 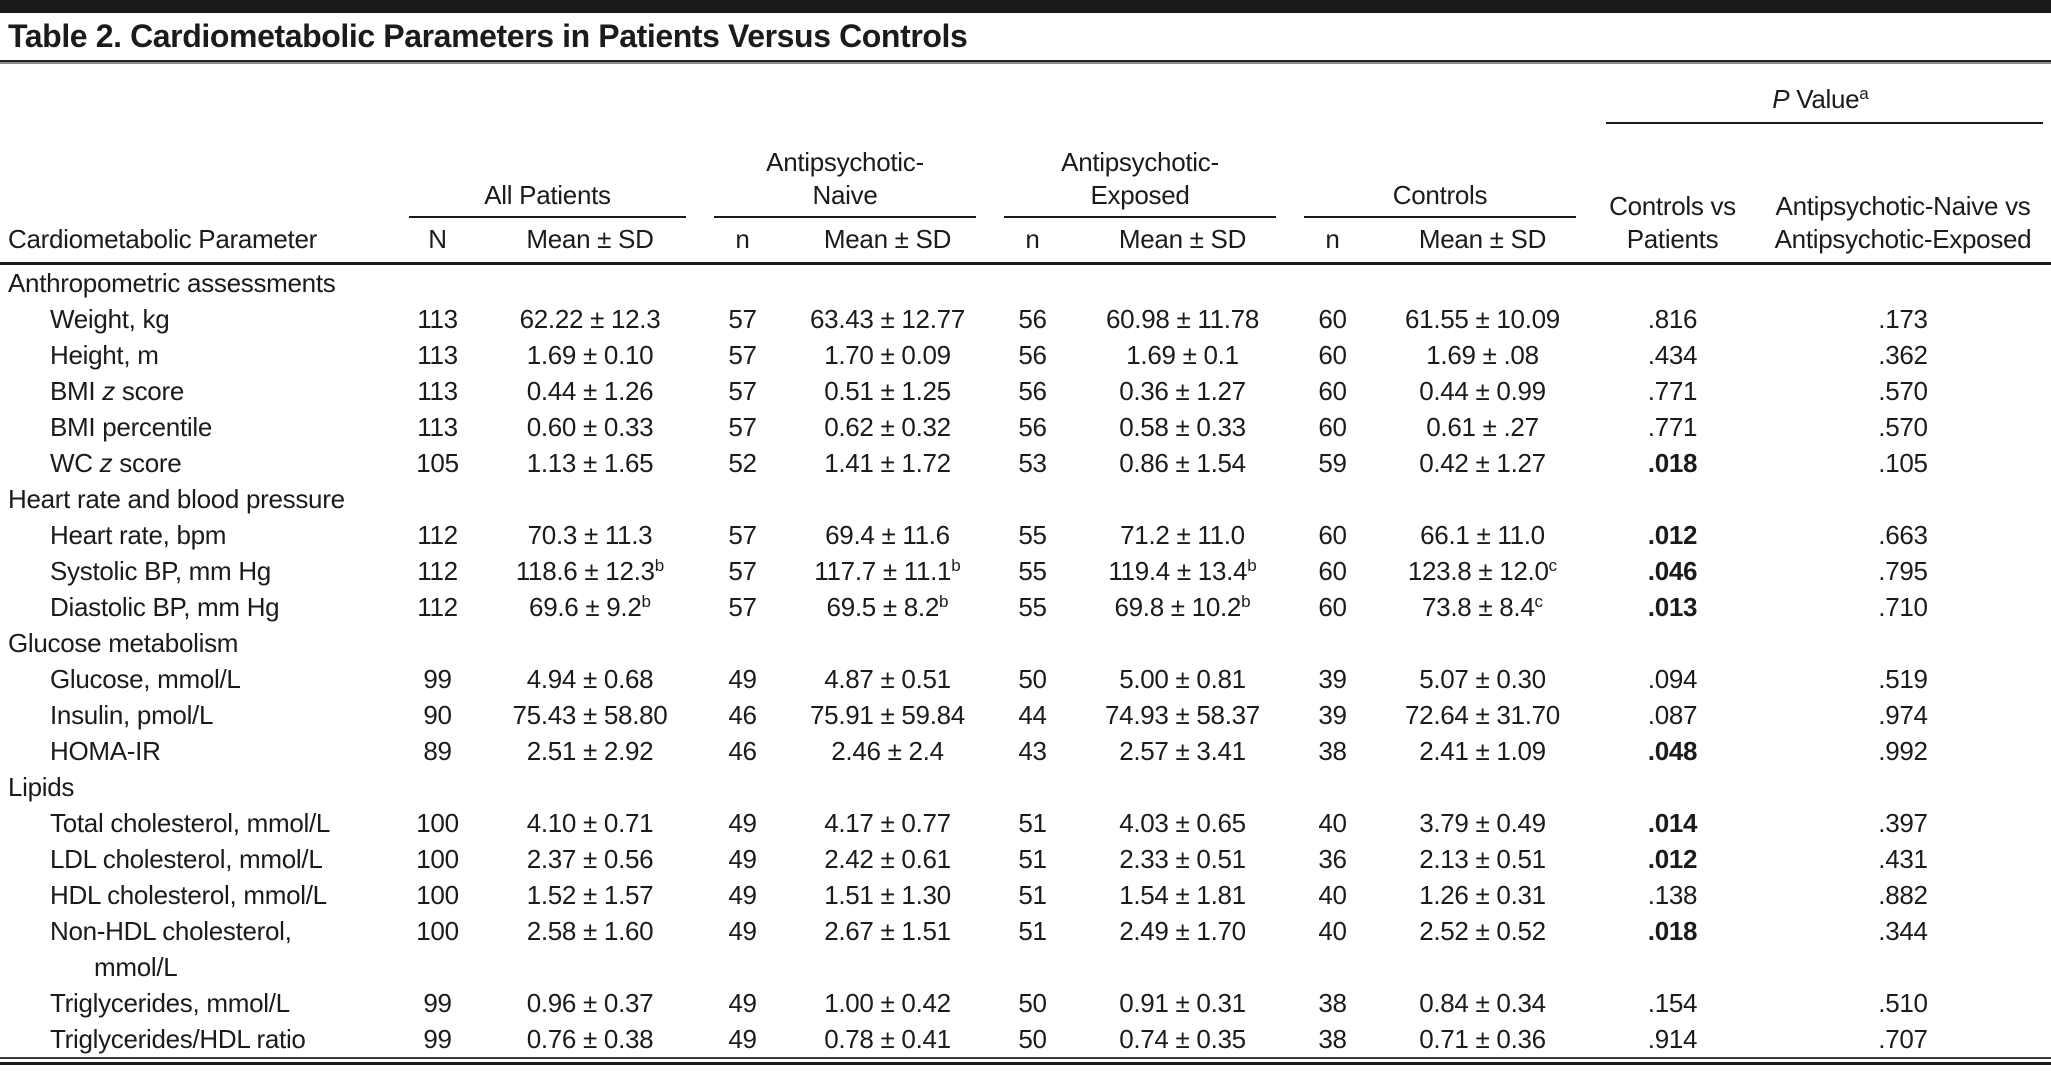 I want to click on column-group-antipsychotic-naive: Antipsychotic-Naive, so click(x=845, y=171).